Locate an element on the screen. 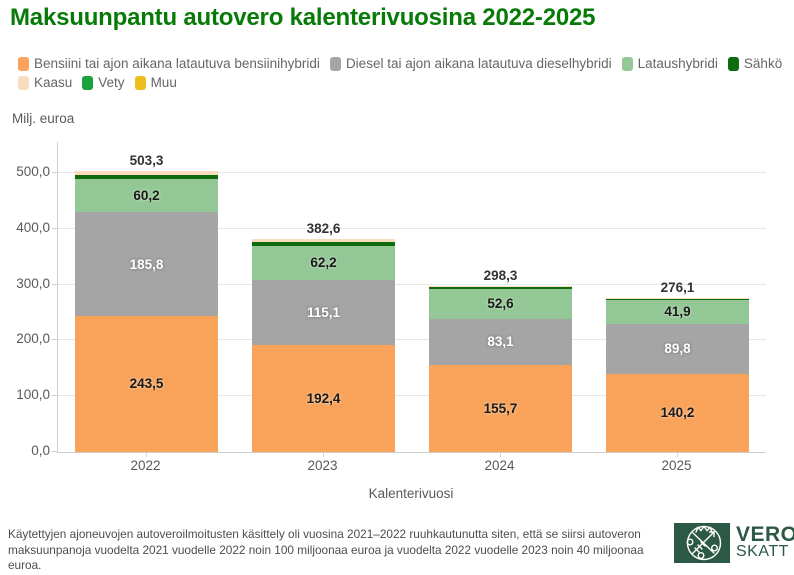 Image resolution: width=794 pixels, height=575 pixels. bar-2022: 243,5 185,8 60,2 503,3 is located at coordinates (146, 302).